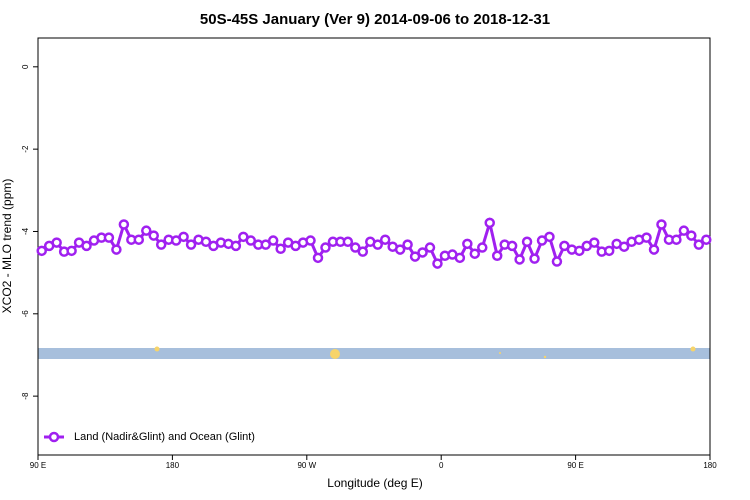 The image size is (750, 500). Describe the element at coordinates (7, 246) in the screenshot. I see `y-axis-label: XCO2 - MLO trend (ppm)` at that location.